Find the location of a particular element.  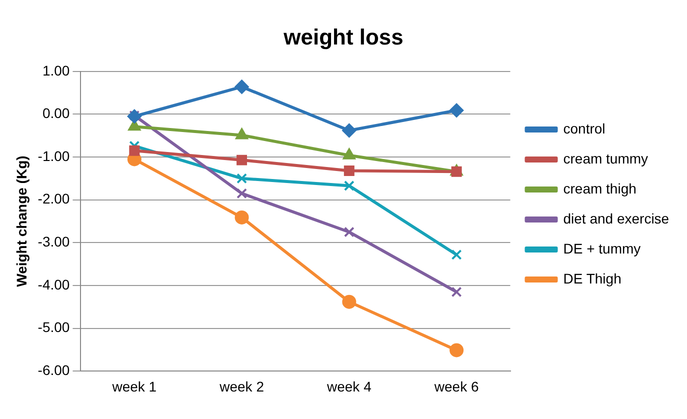

y-tick-label: -5.00 is located at coordinates (54, 327).